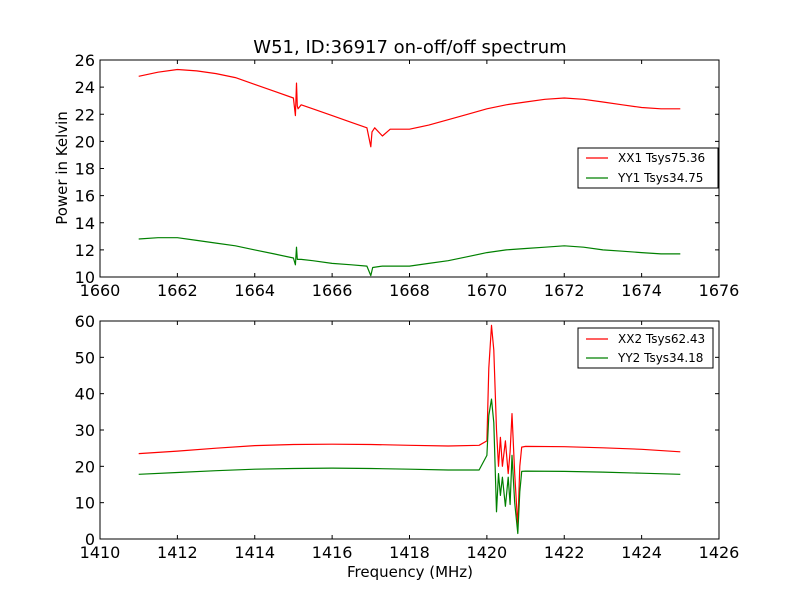  What do you see at coordinates (641, 290) in the screenshot?
I see `top-x-tick-label-7: 1674` at bounding box center [641, 290].